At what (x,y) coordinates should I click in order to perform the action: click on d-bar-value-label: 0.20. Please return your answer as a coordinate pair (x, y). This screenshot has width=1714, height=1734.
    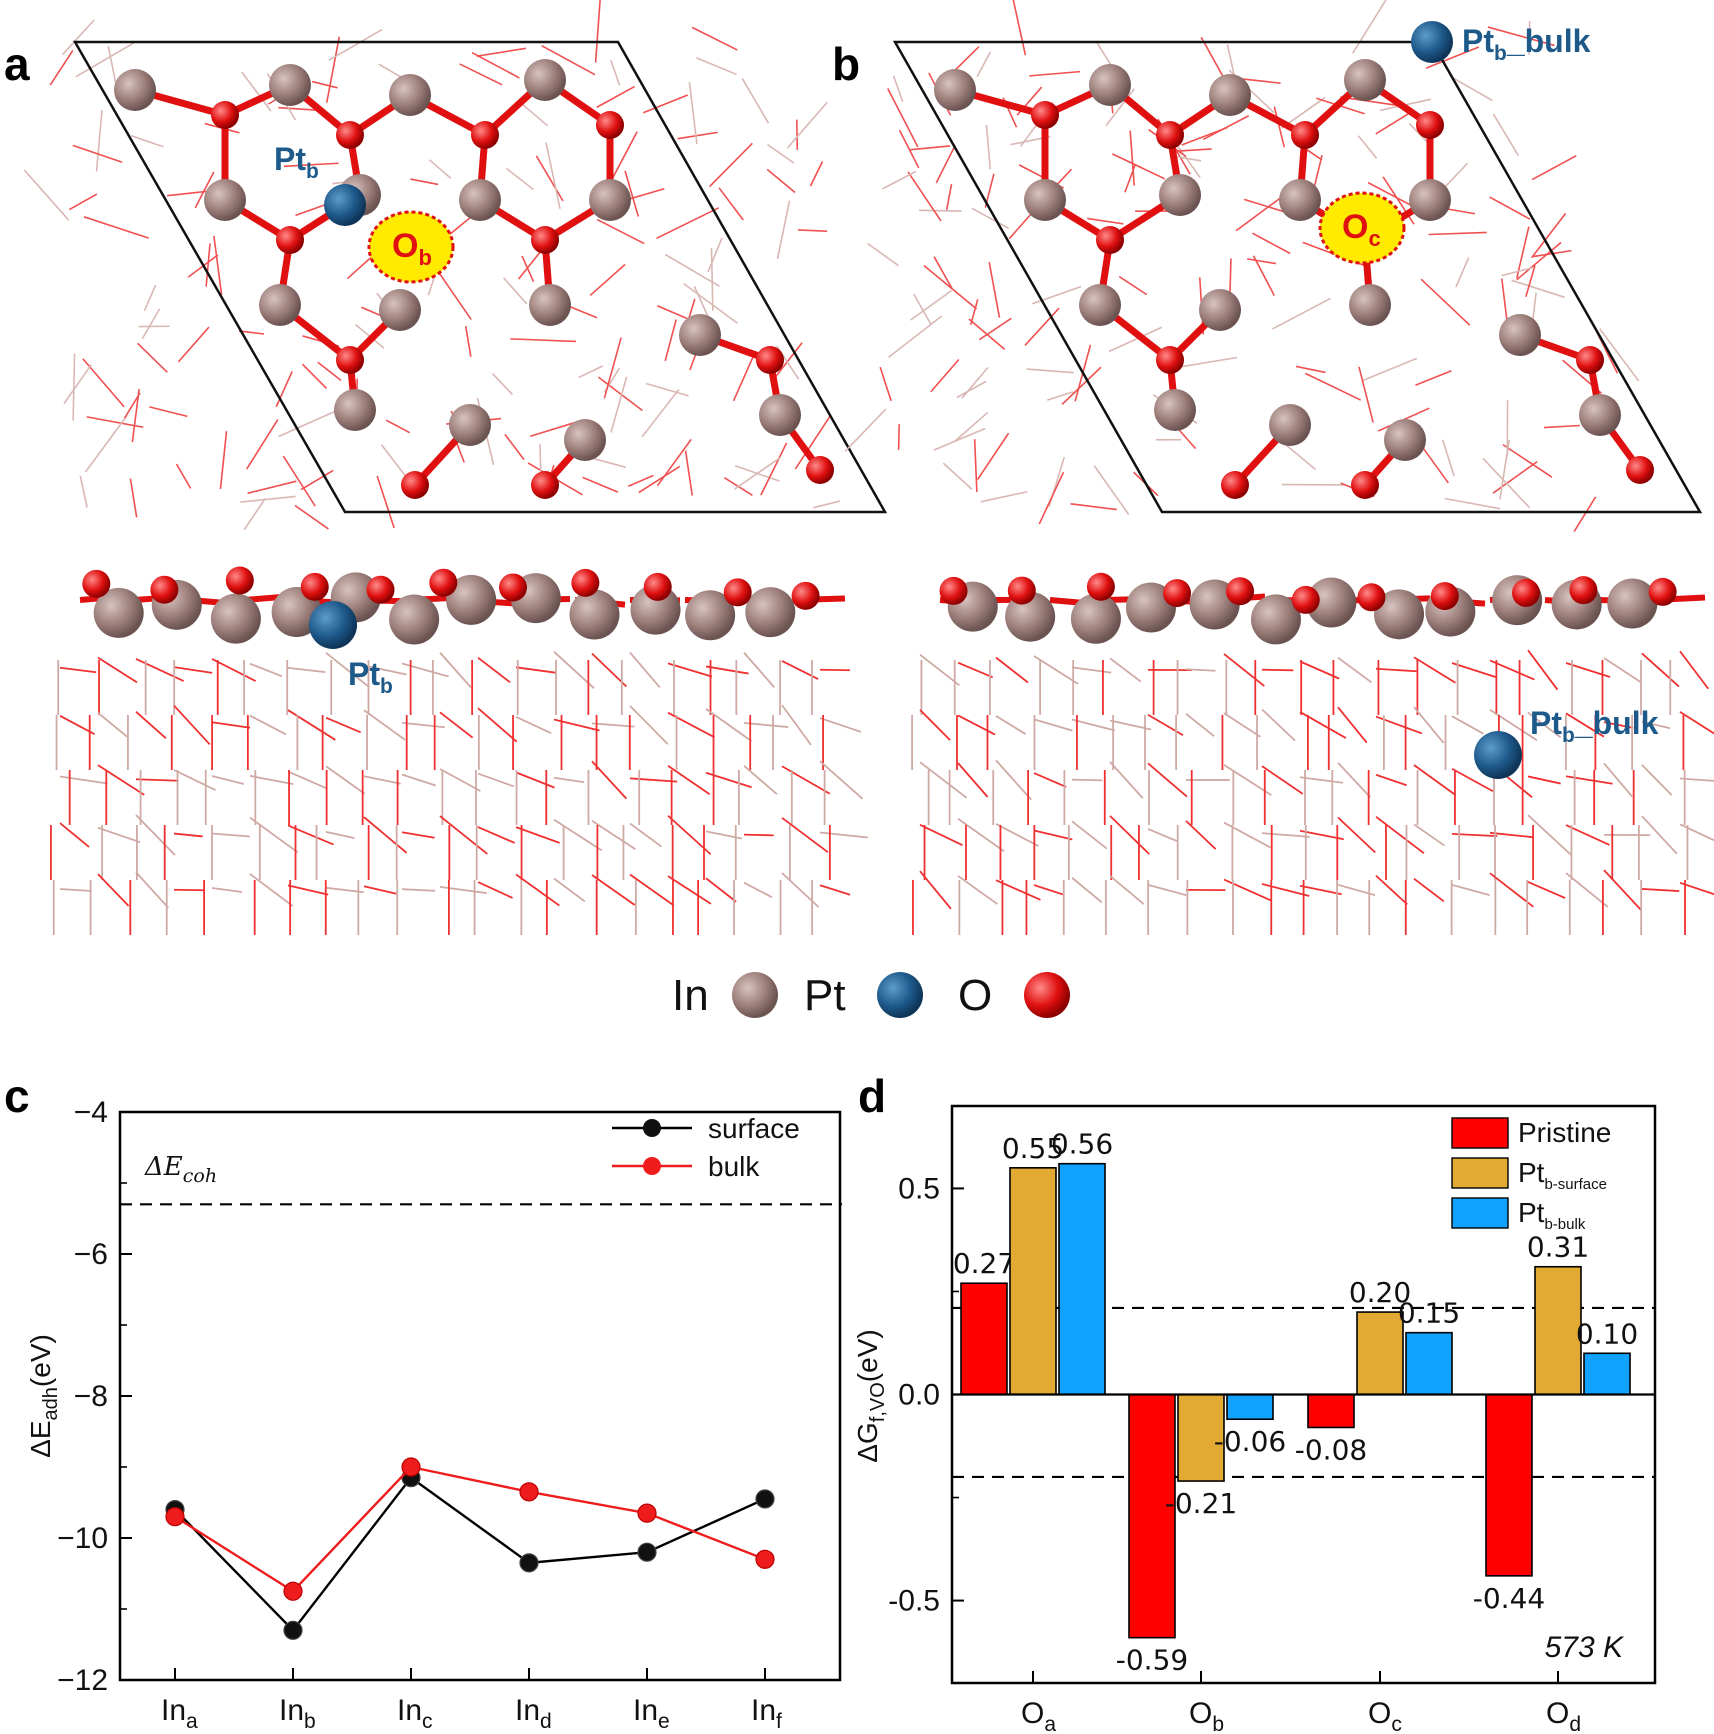
    Looking at the image, I should click on (1380, 1292).